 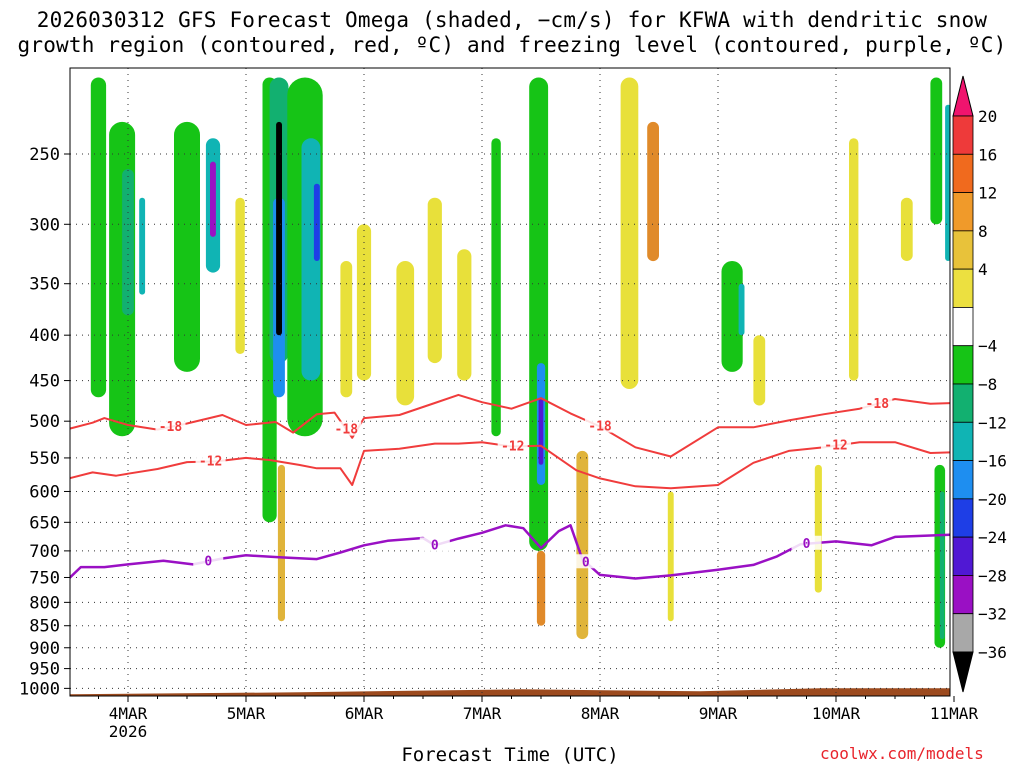 What do you see at coordinates (44, 285) in the screenshot?
I see `y-tick-label-350: 350` at bounding box center [44, 285].